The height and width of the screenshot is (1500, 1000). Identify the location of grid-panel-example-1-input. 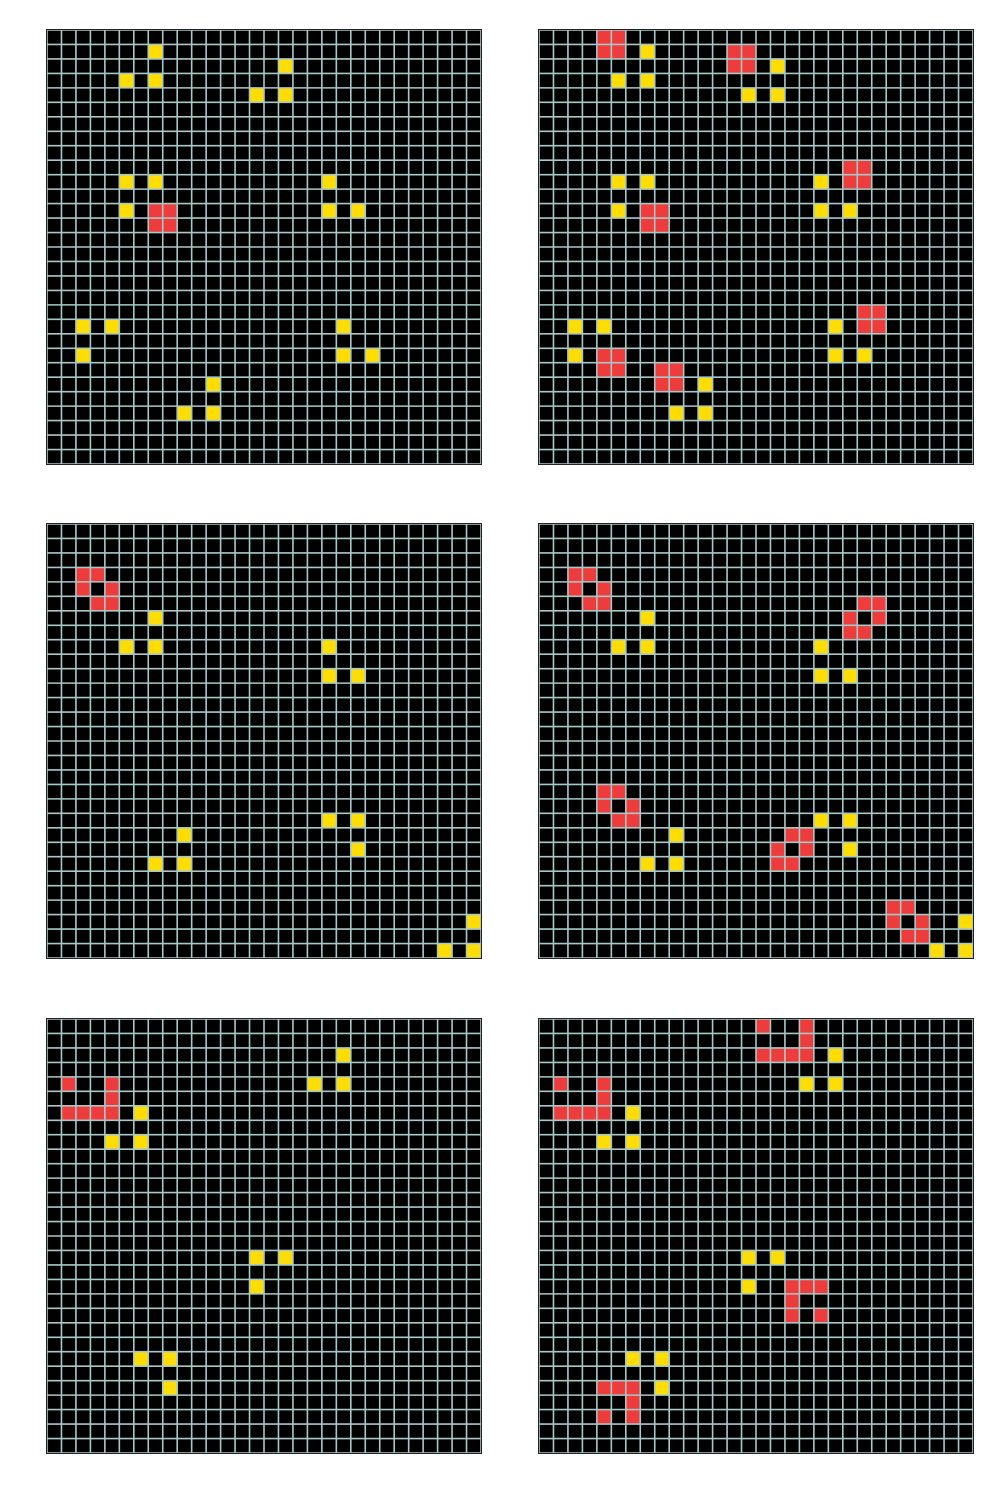
(264, 247).